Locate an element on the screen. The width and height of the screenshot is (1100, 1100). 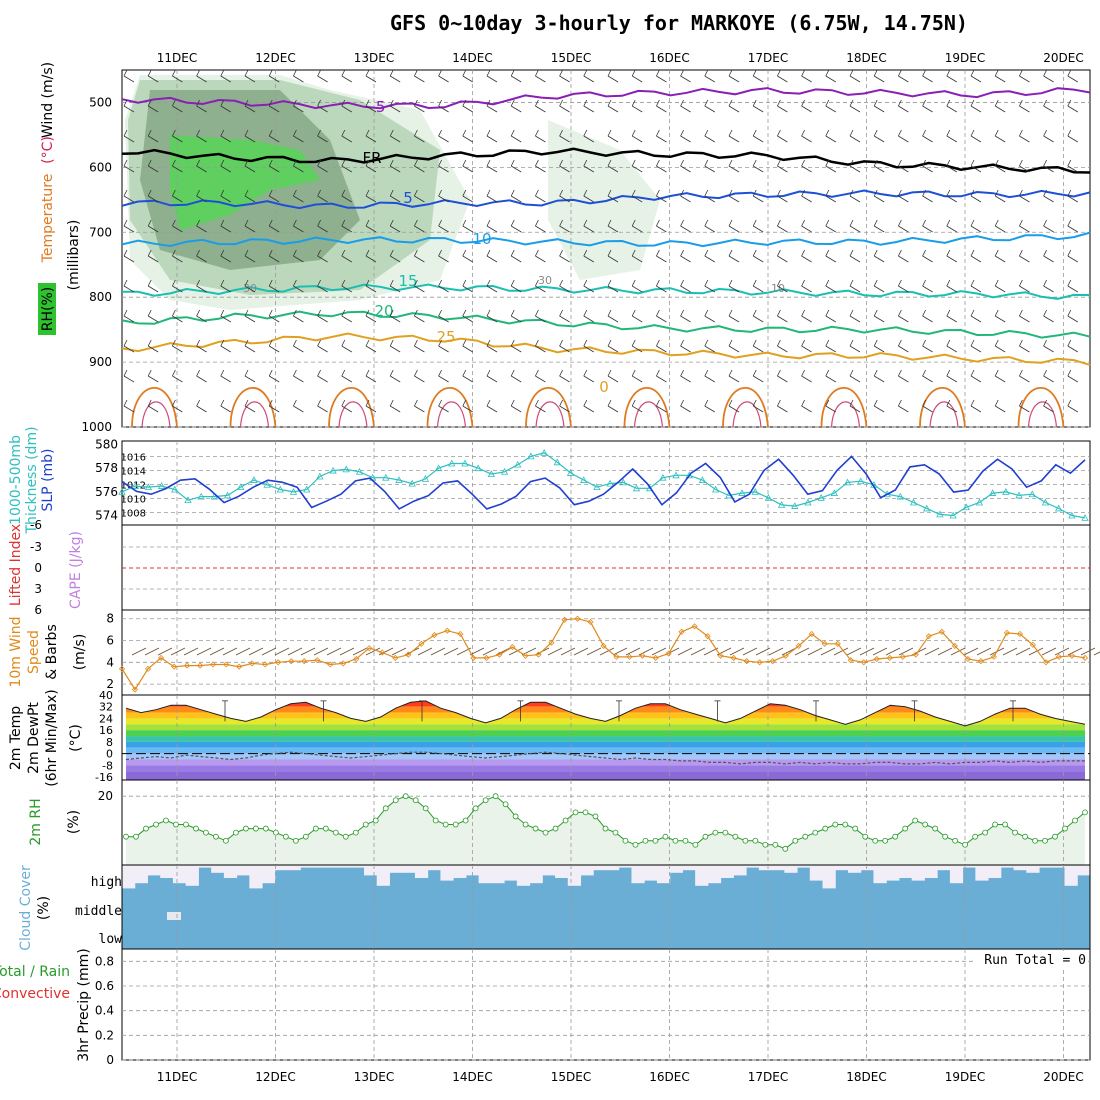
wind10-barbs-label: & Barbs is located at coordinates (52, 652).